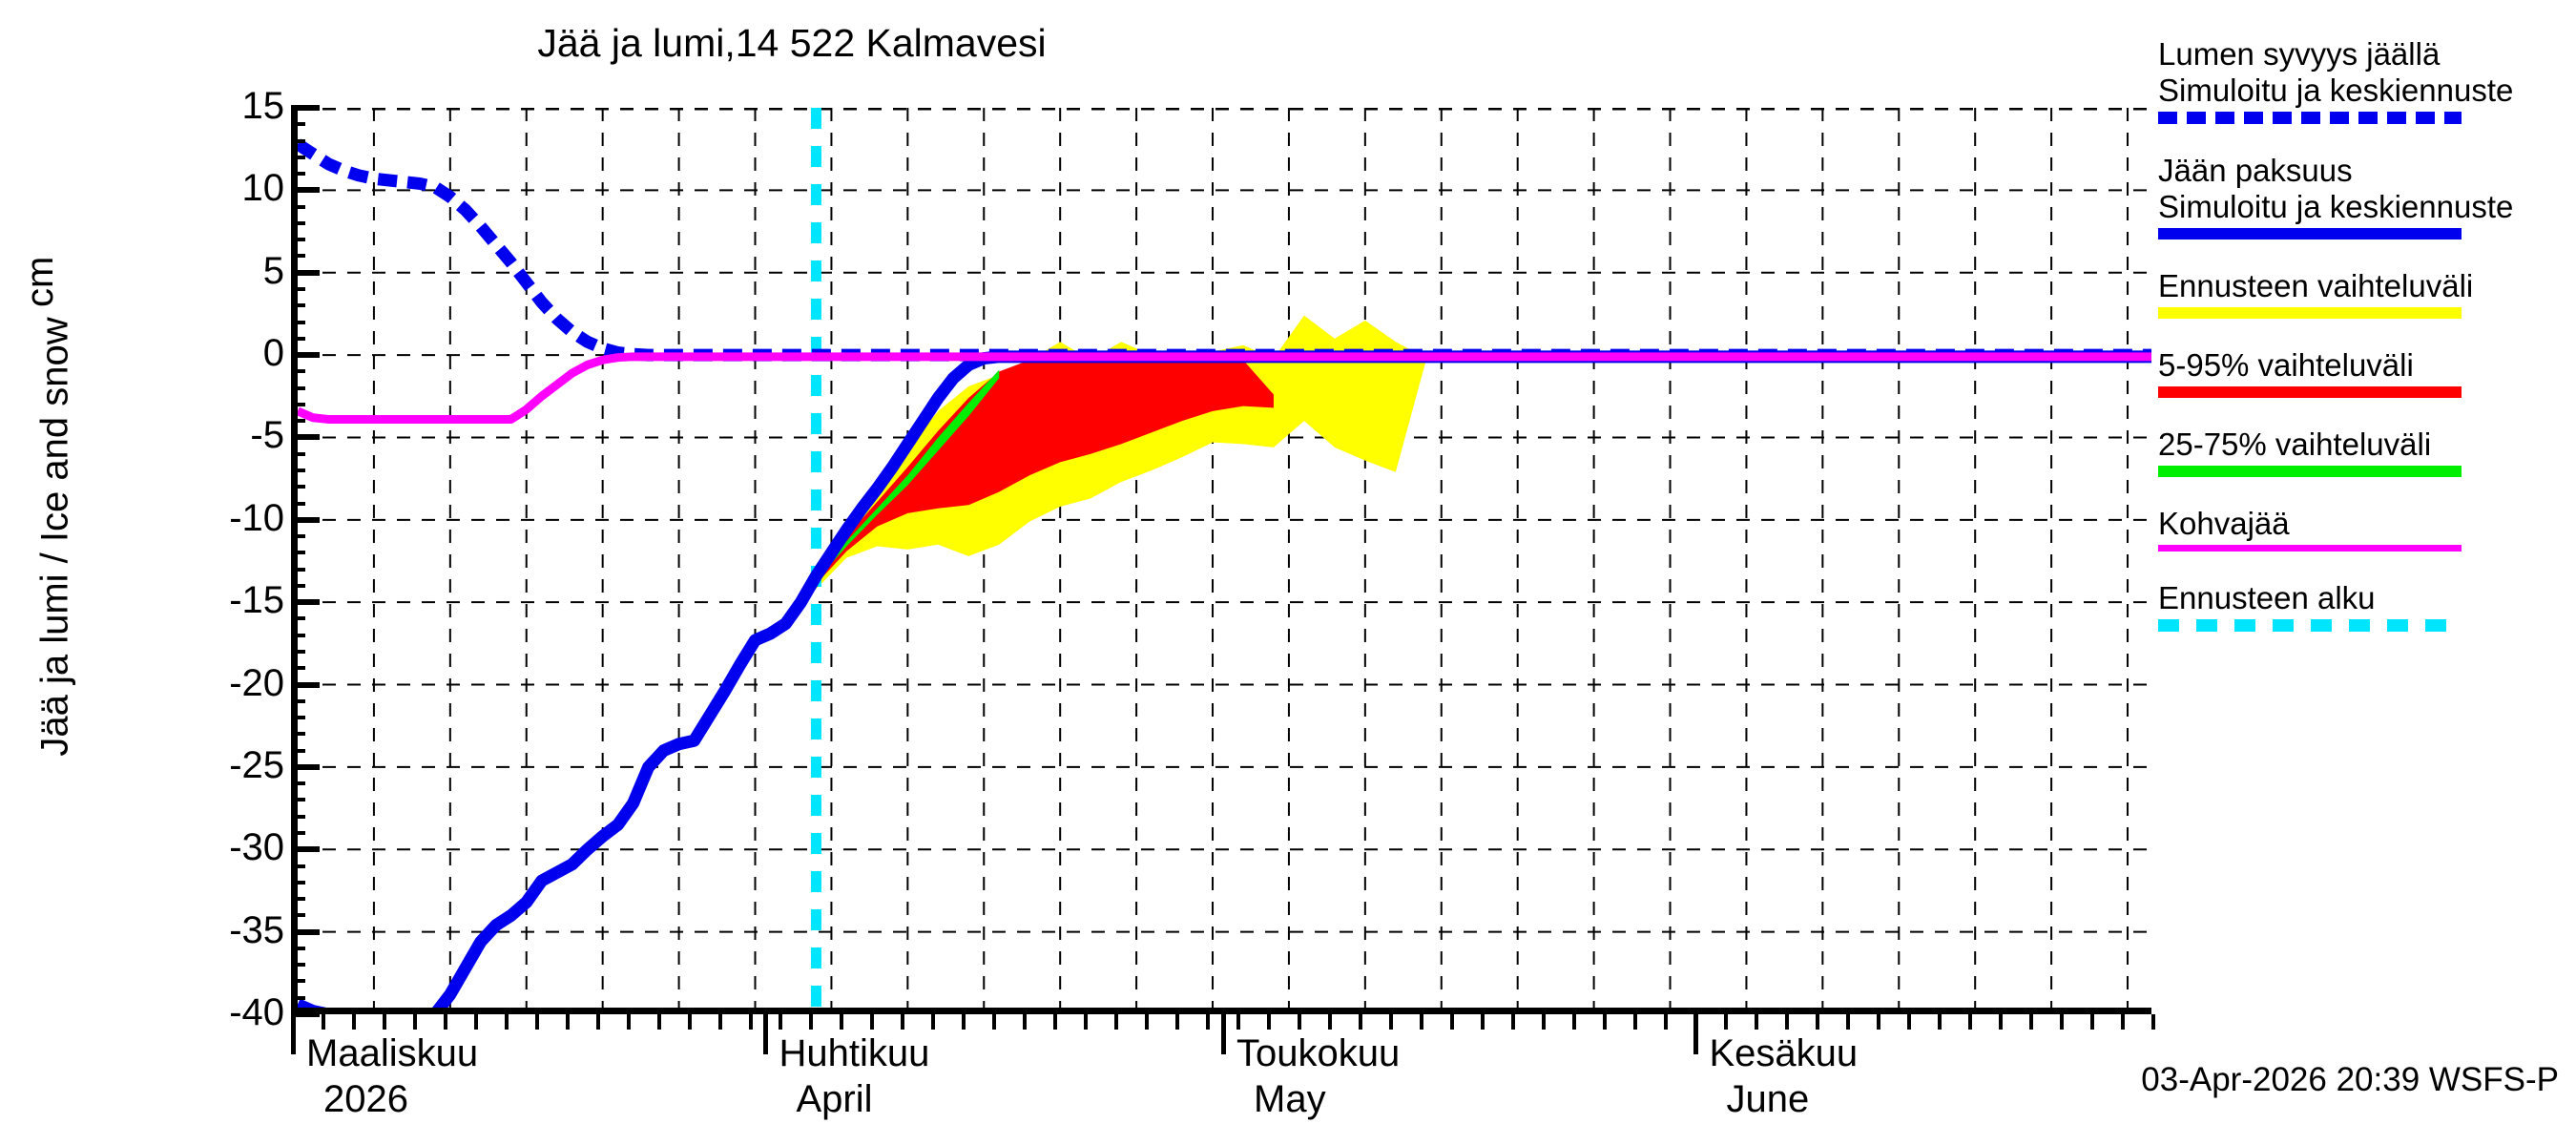 The width and height of the screenshot is (2576, 1145). Describe the element at coordinates (267, 435) in the screenshot. I see `y-tick-label: -5` at that location.